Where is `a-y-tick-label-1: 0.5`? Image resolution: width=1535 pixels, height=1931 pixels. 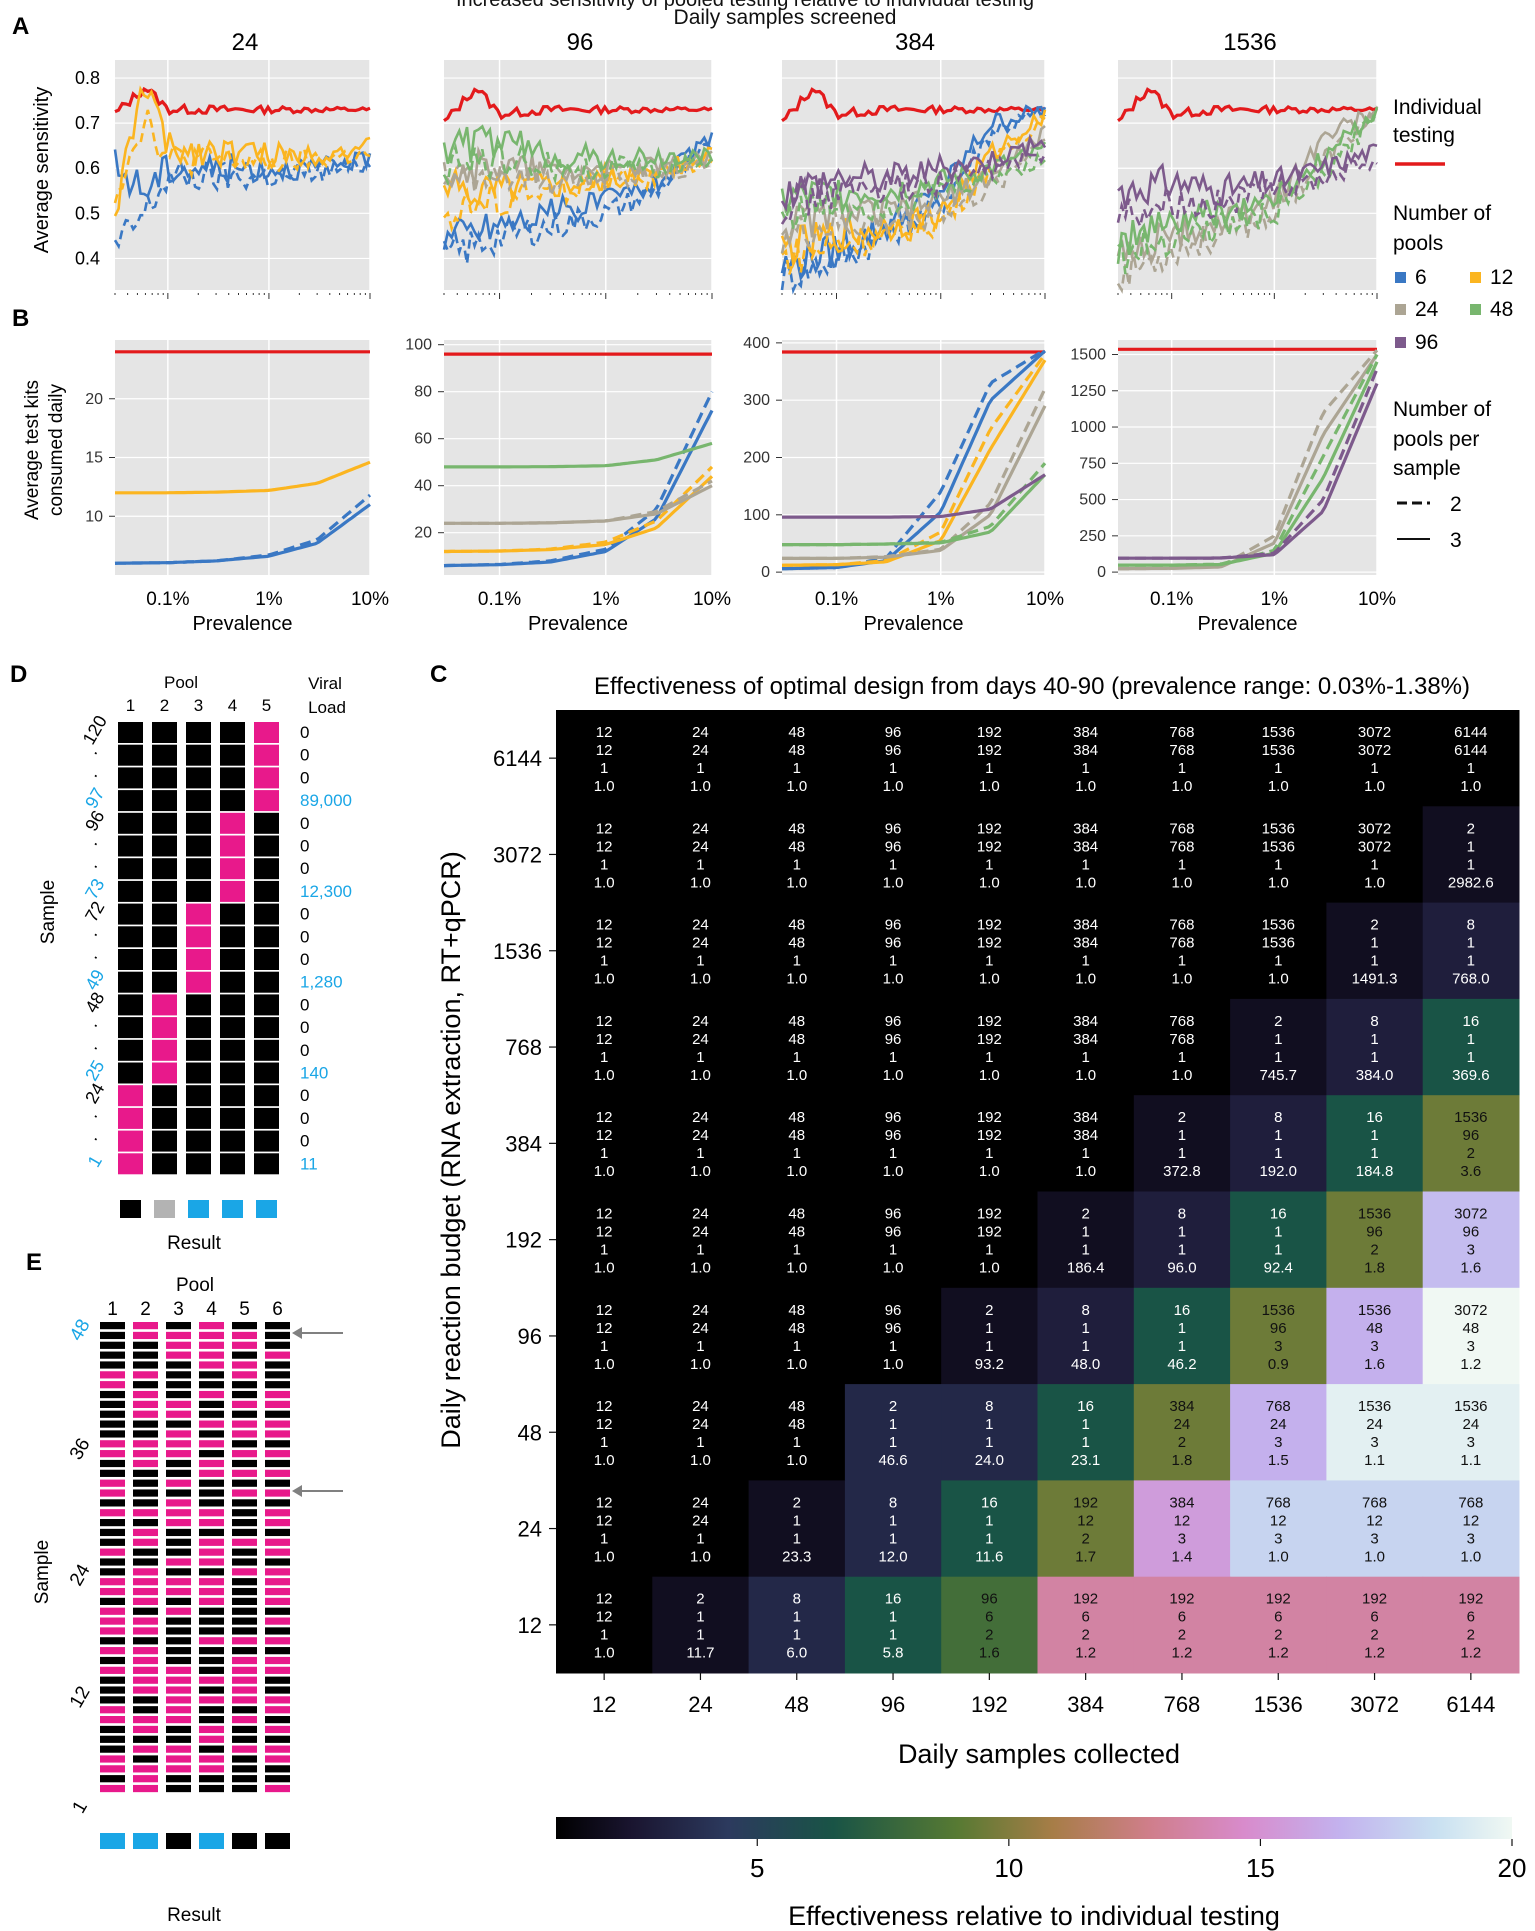
a-y-tick-label-1: 0.5 is located at coordinates (87, 213).